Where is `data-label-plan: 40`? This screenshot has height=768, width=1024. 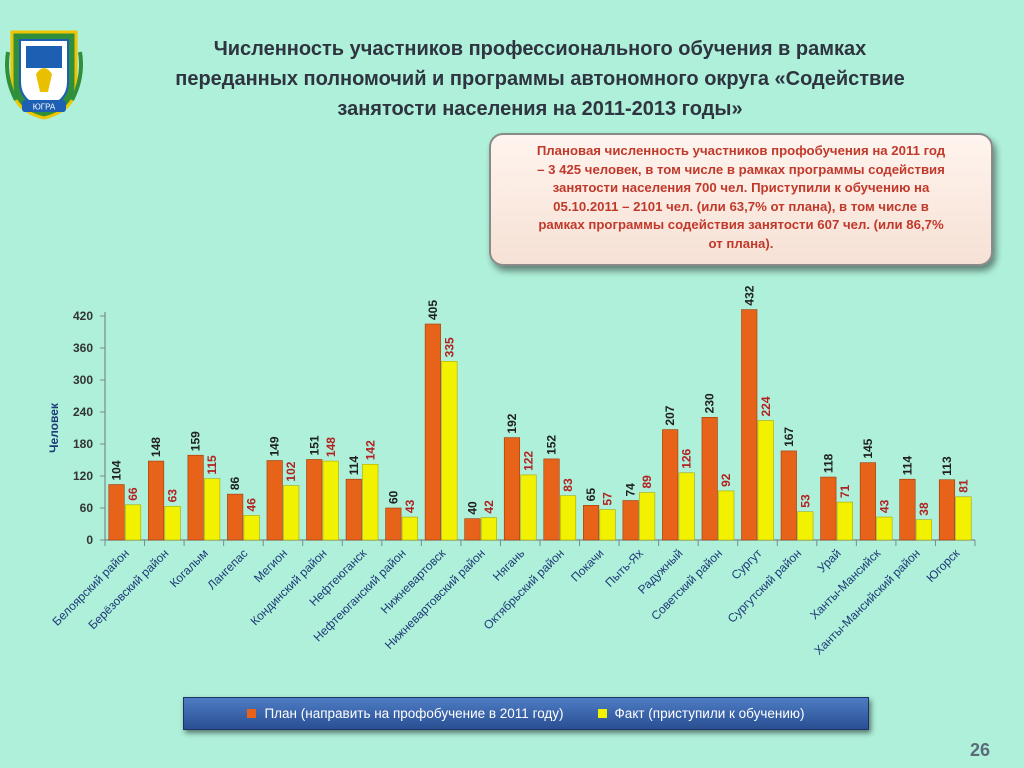 data-label-plan: 40 is located at coordinates (472, 508).